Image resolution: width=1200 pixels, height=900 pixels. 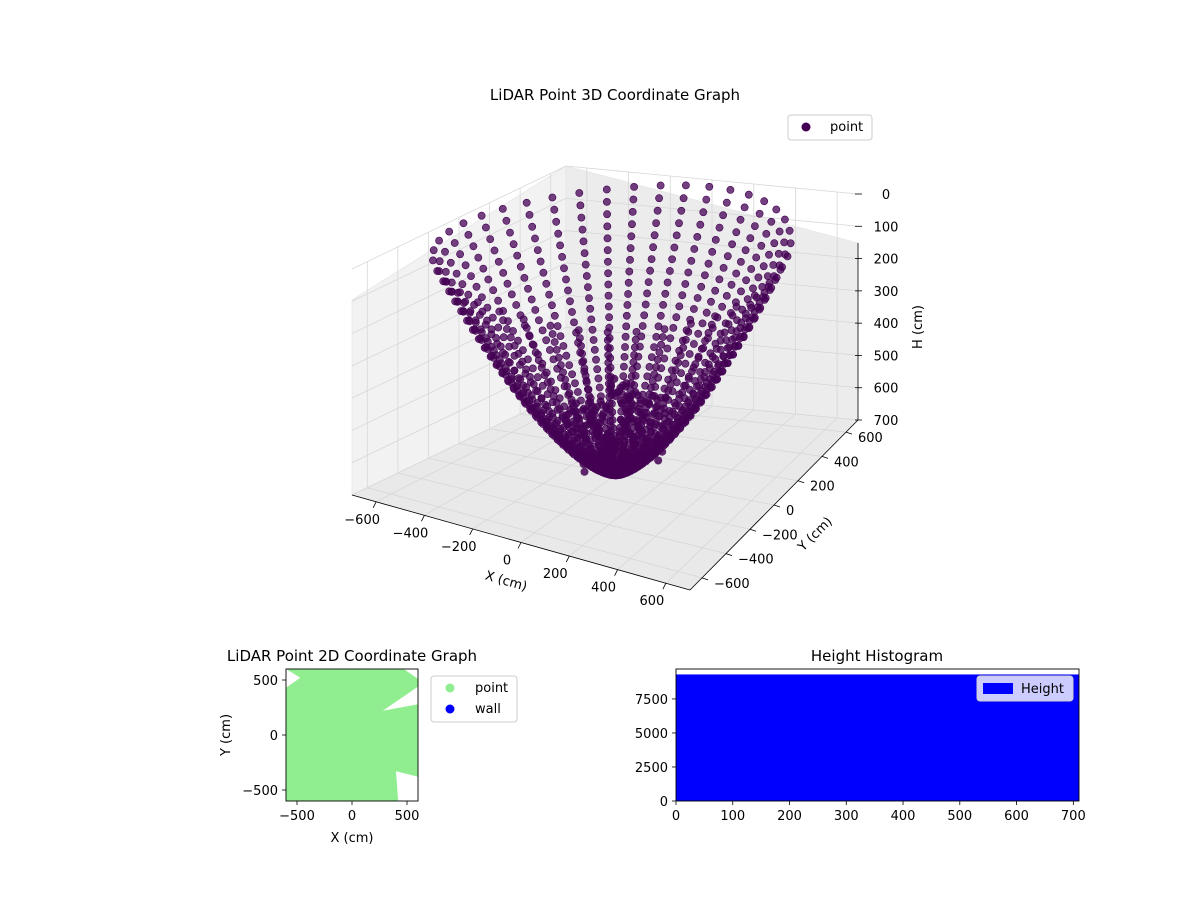 I want to click on z-tick-label-3d: 400, so click(x=886, y=324).